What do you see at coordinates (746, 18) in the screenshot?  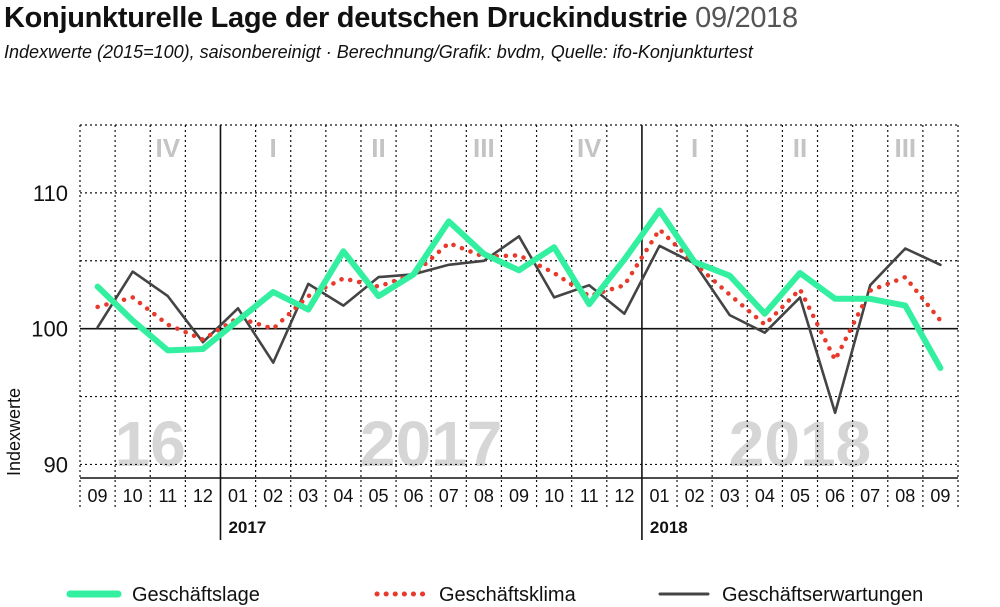 I see `chart-title-date: 09/2018` at bounding box center [746, 18].